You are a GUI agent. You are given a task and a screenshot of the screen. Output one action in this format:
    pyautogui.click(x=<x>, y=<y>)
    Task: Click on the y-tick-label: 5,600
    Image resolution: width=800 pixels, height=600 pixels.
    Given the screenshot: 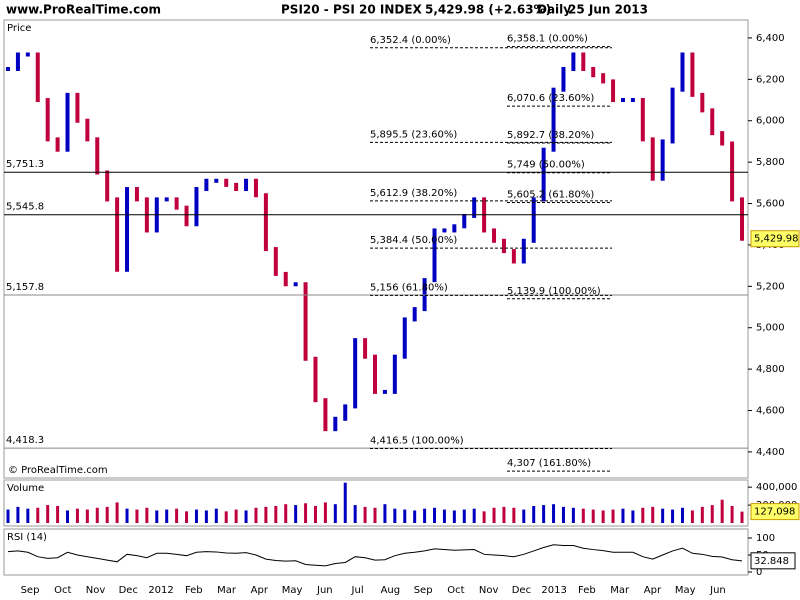 What is the action you would take?
    pyautogui.click(x=770, y=204)
    